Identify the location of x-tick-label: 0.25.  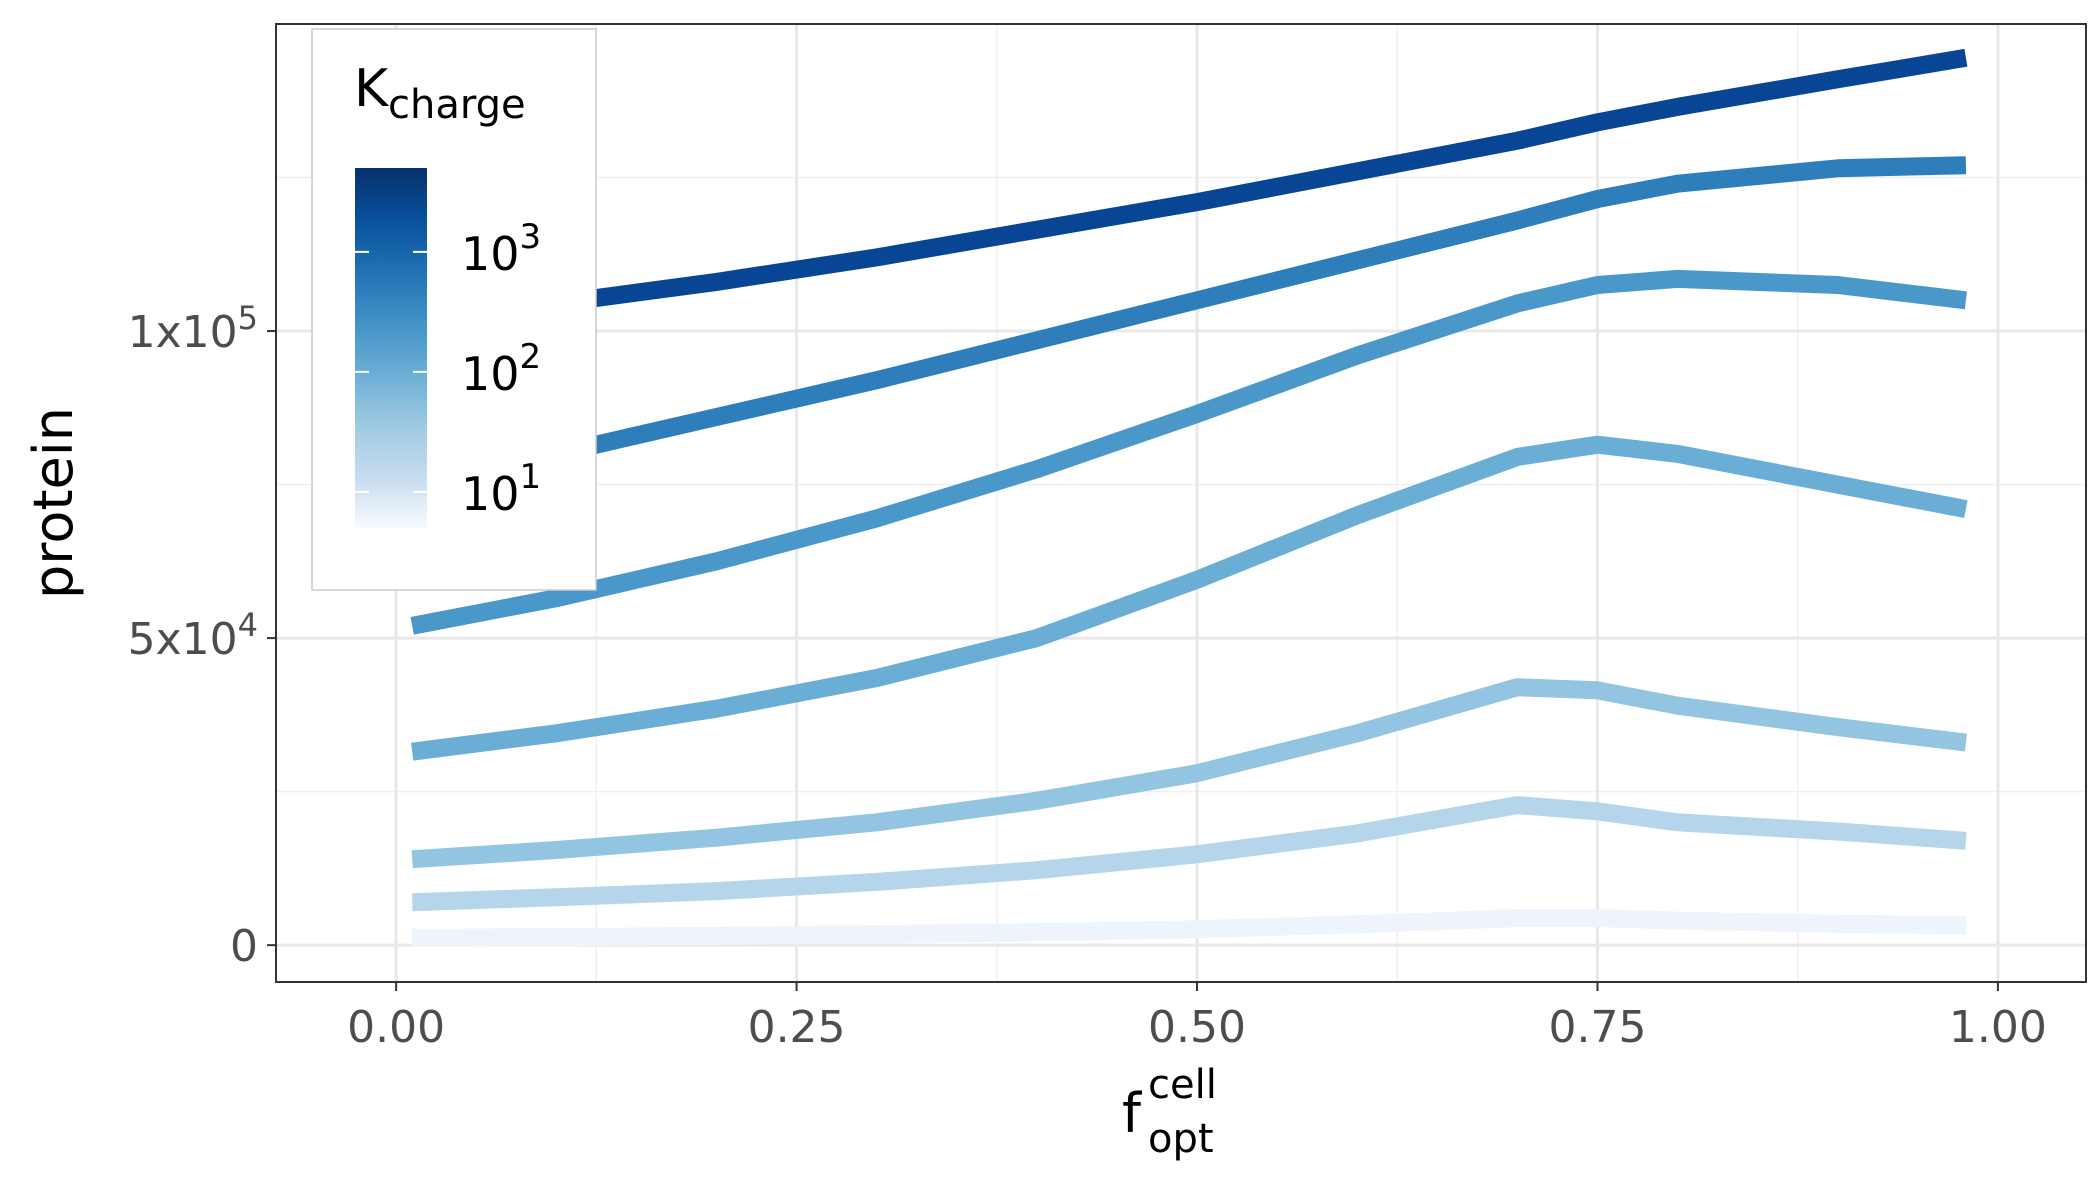
(797, 1027).